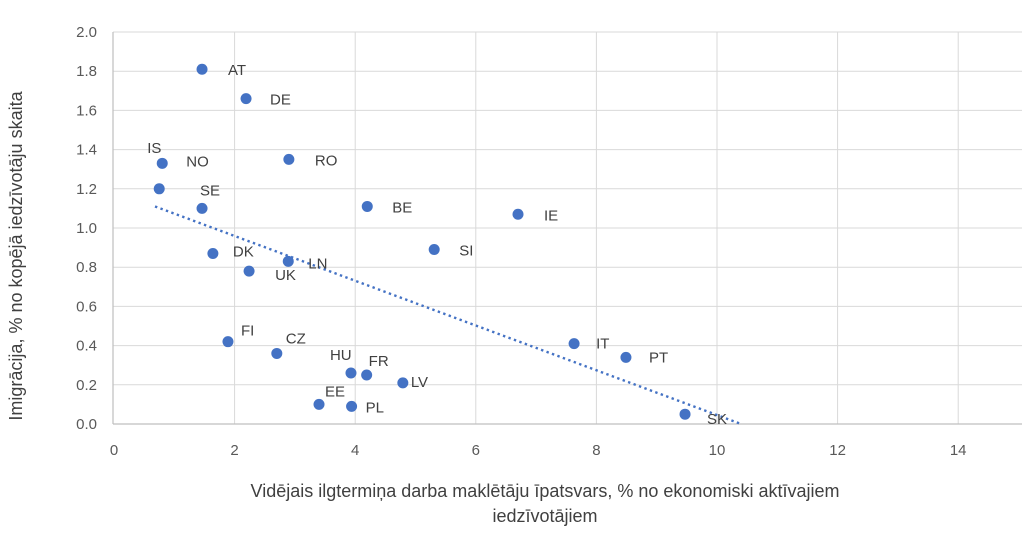 The height and width of the screenshot is (549, 1024). Describe the element at coordinates (403, 383) in the screenshot. I see `data-point-dot-LV` at that location.